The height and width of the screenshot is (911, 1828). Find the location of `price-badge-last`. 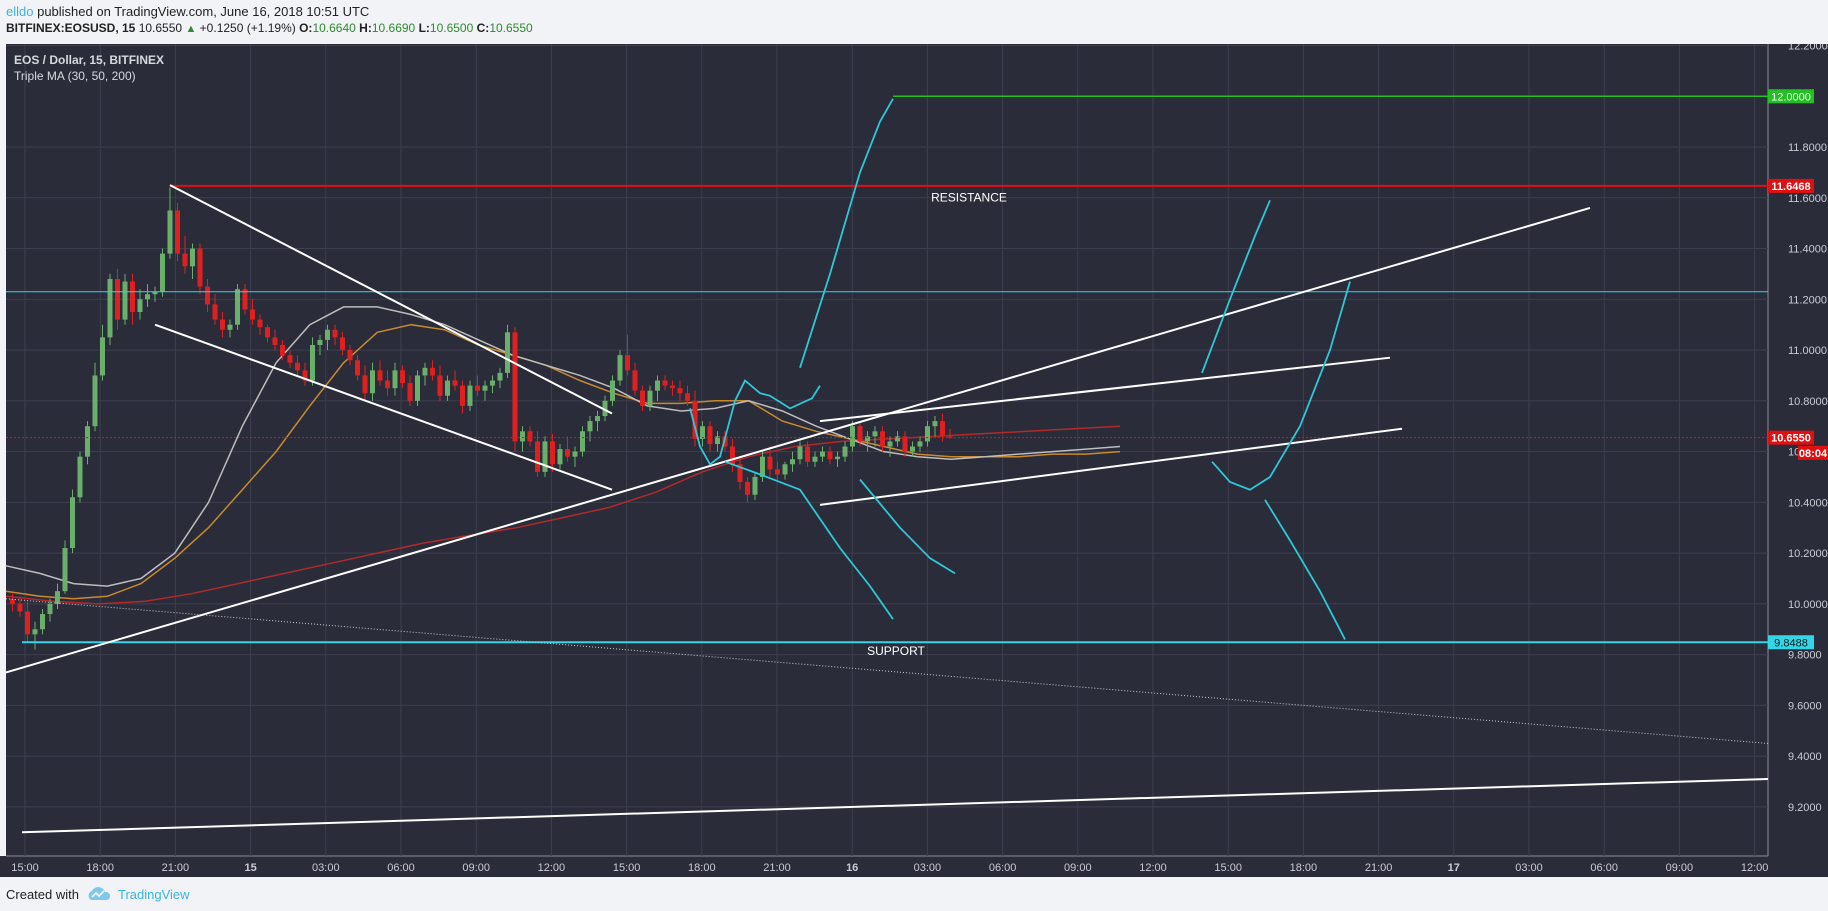

price-badge-last is located at coordinates (1791, 437).